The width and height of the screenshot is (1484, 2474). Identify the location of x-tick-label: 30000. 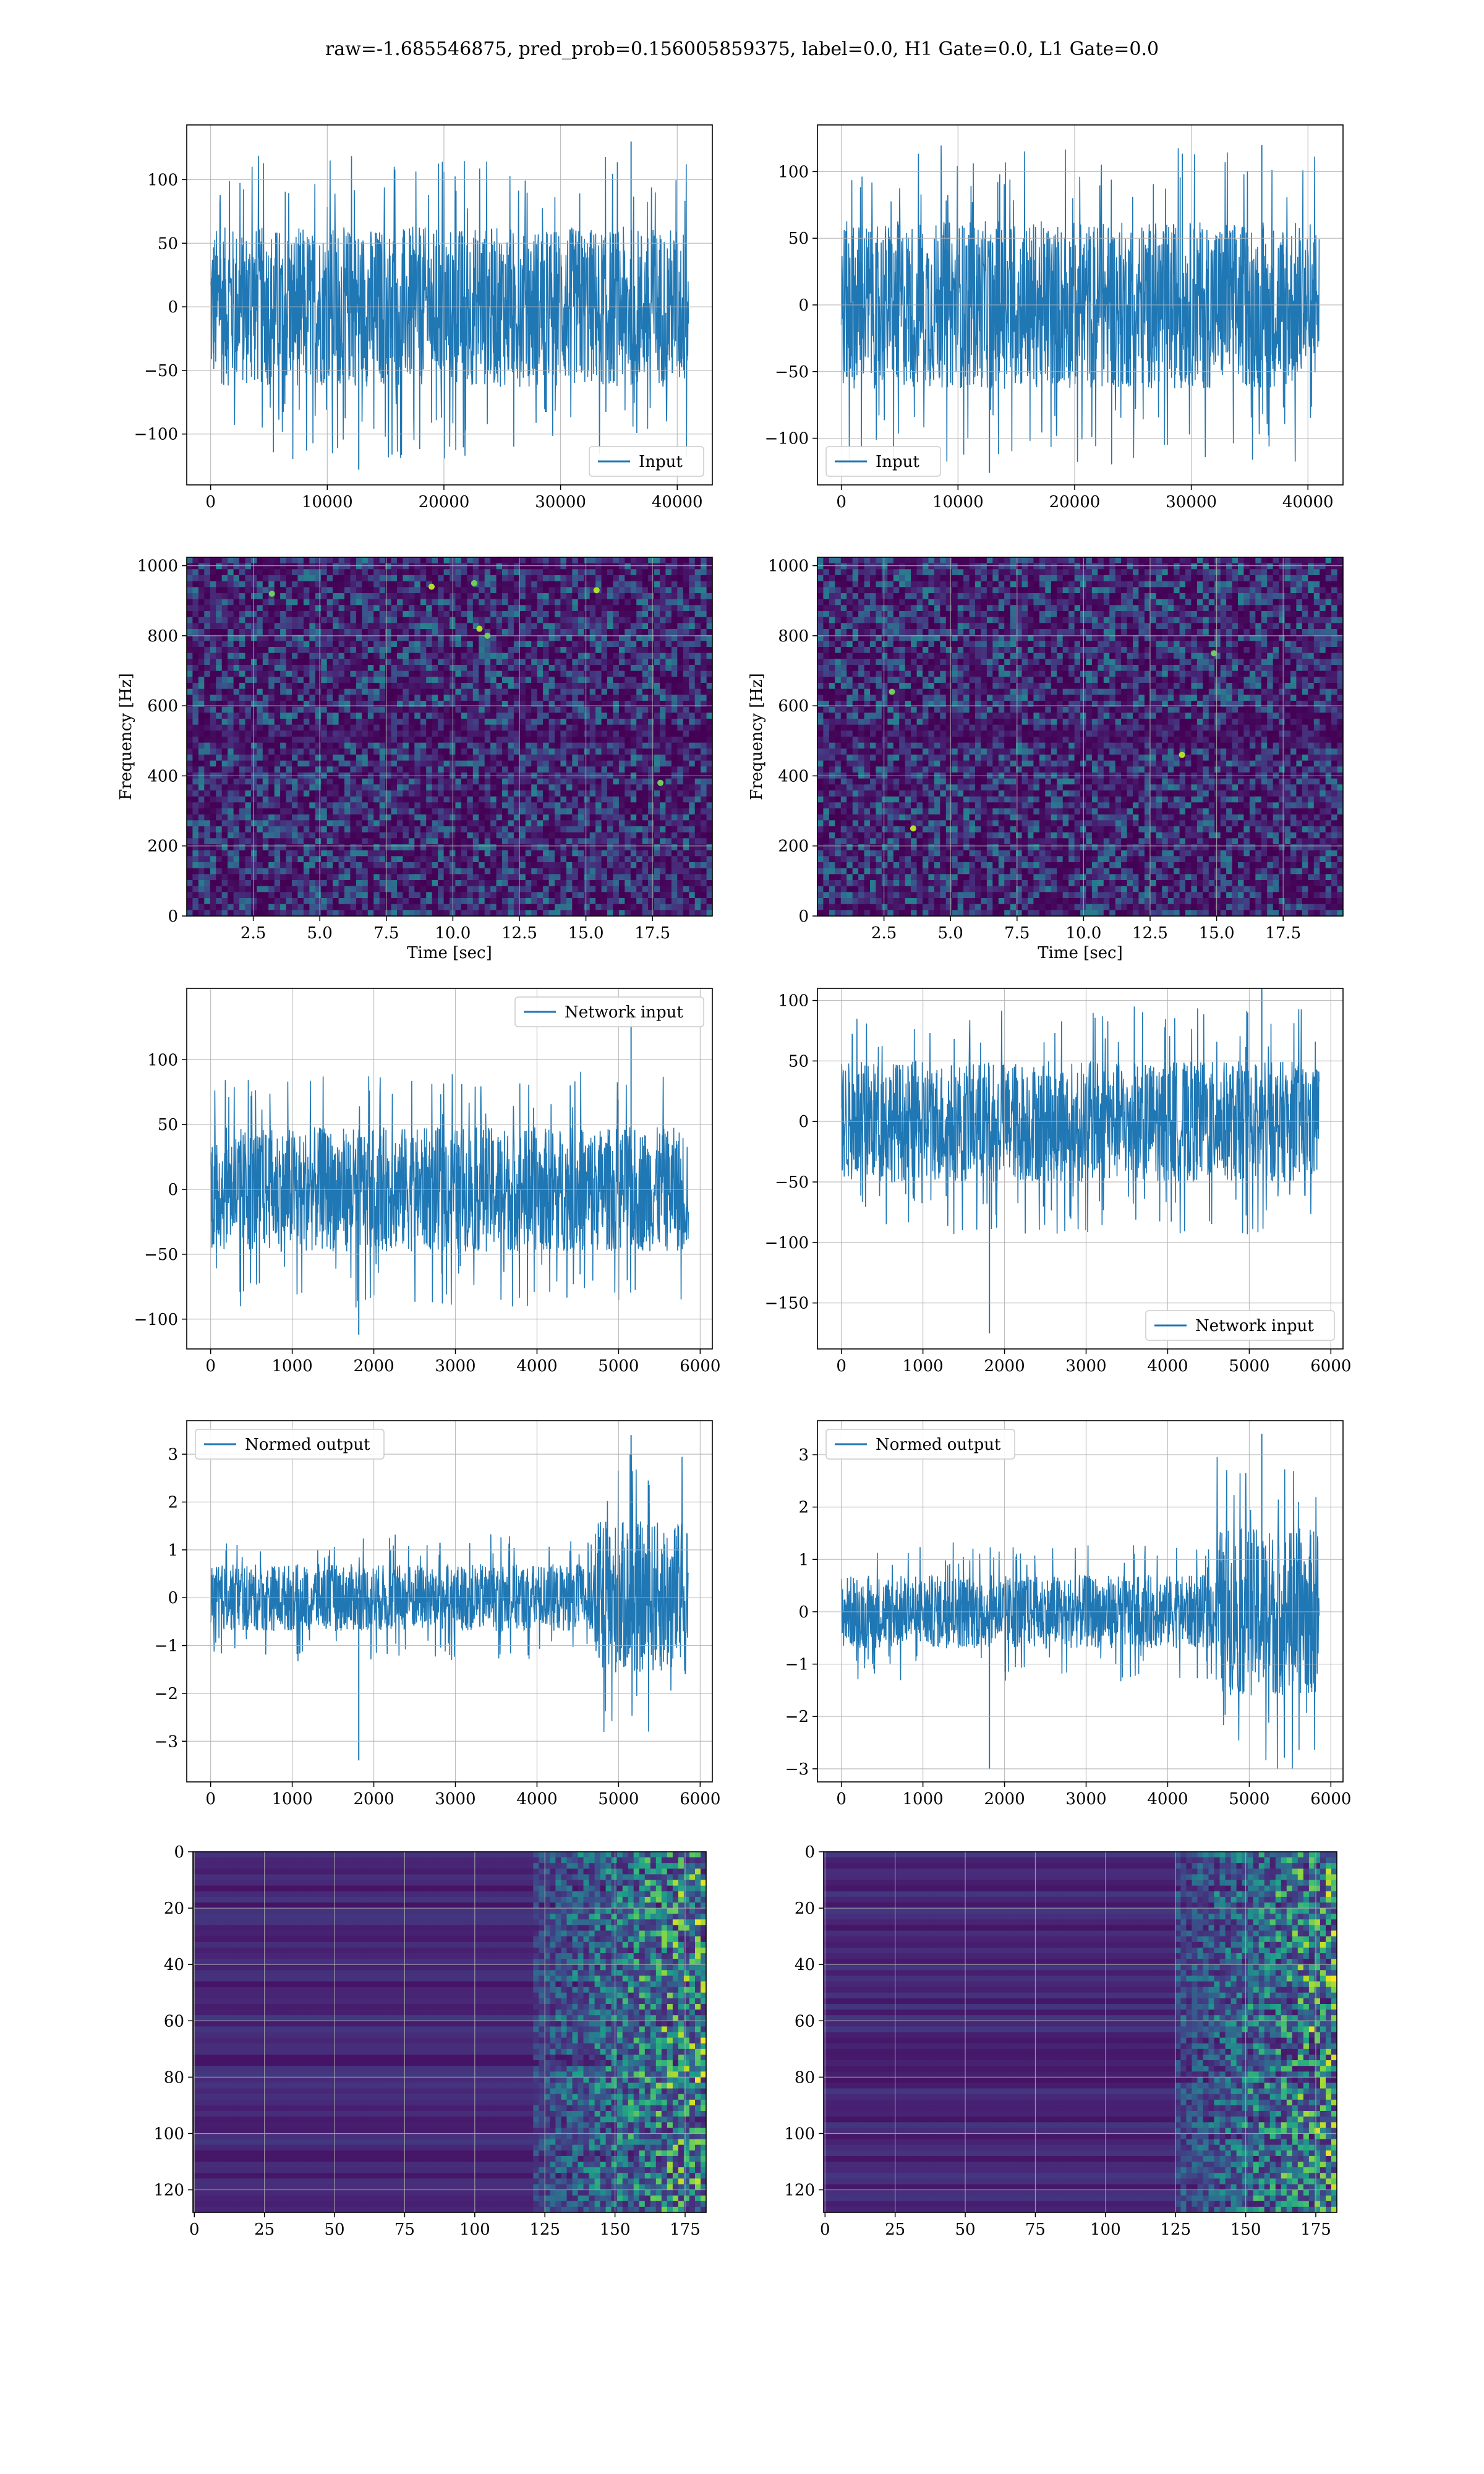
(560, 502).